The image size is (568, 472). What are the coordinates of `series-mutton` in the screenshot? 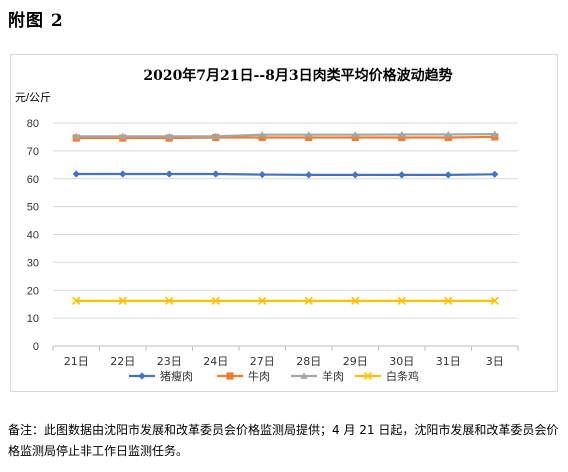 It's located at (285, 135).